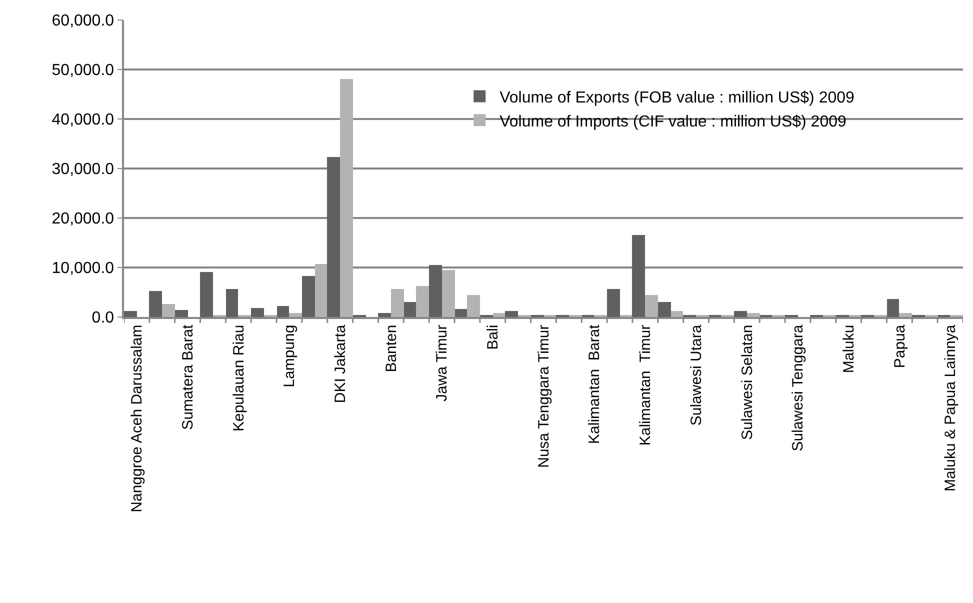 This screenshot has width=973, height=603. What do you see at coordinates (83, 21) in the screenshot?
I see `y-tick-label: 60,000.0` at bounding box center [83, 21].